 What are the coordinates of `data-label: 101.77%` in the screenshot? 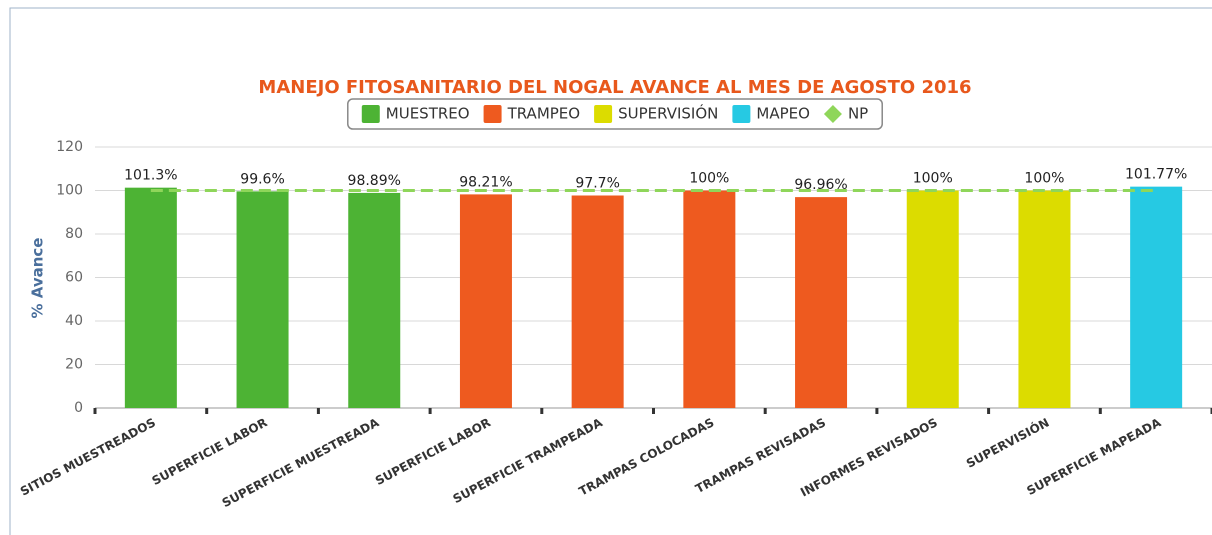 It's located at (1156, 175).